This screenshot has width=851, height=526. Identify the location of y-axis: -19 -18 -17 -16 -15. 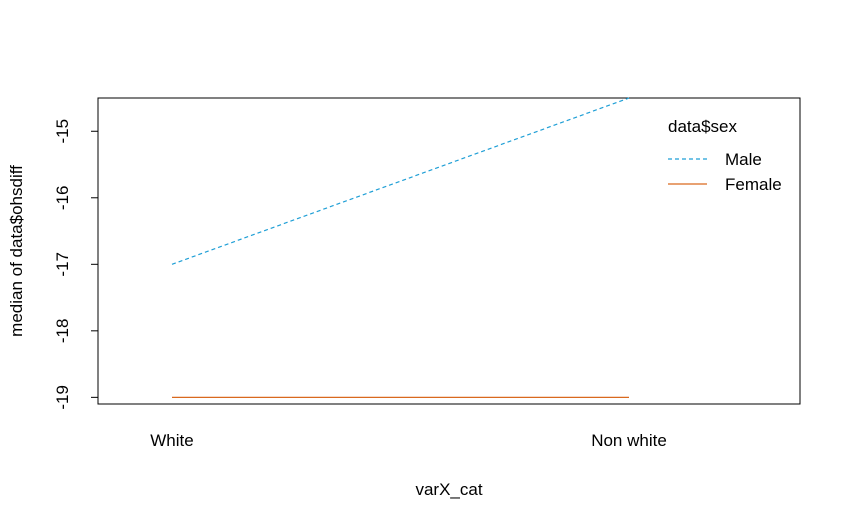
(75, 264).